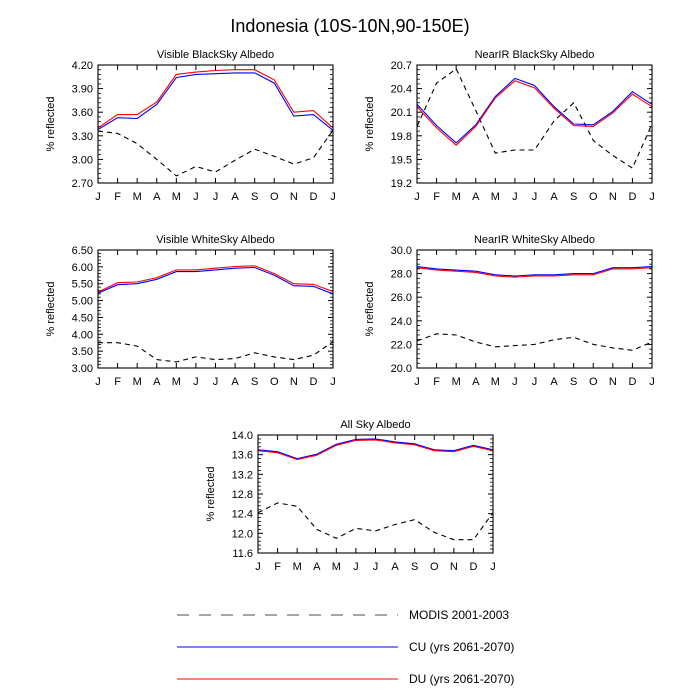 This screenshot has width=700, height=700. Describe the element at coordinates (401, 113) in the screenshot. I see `y-tick-label: 20.1` at that location.